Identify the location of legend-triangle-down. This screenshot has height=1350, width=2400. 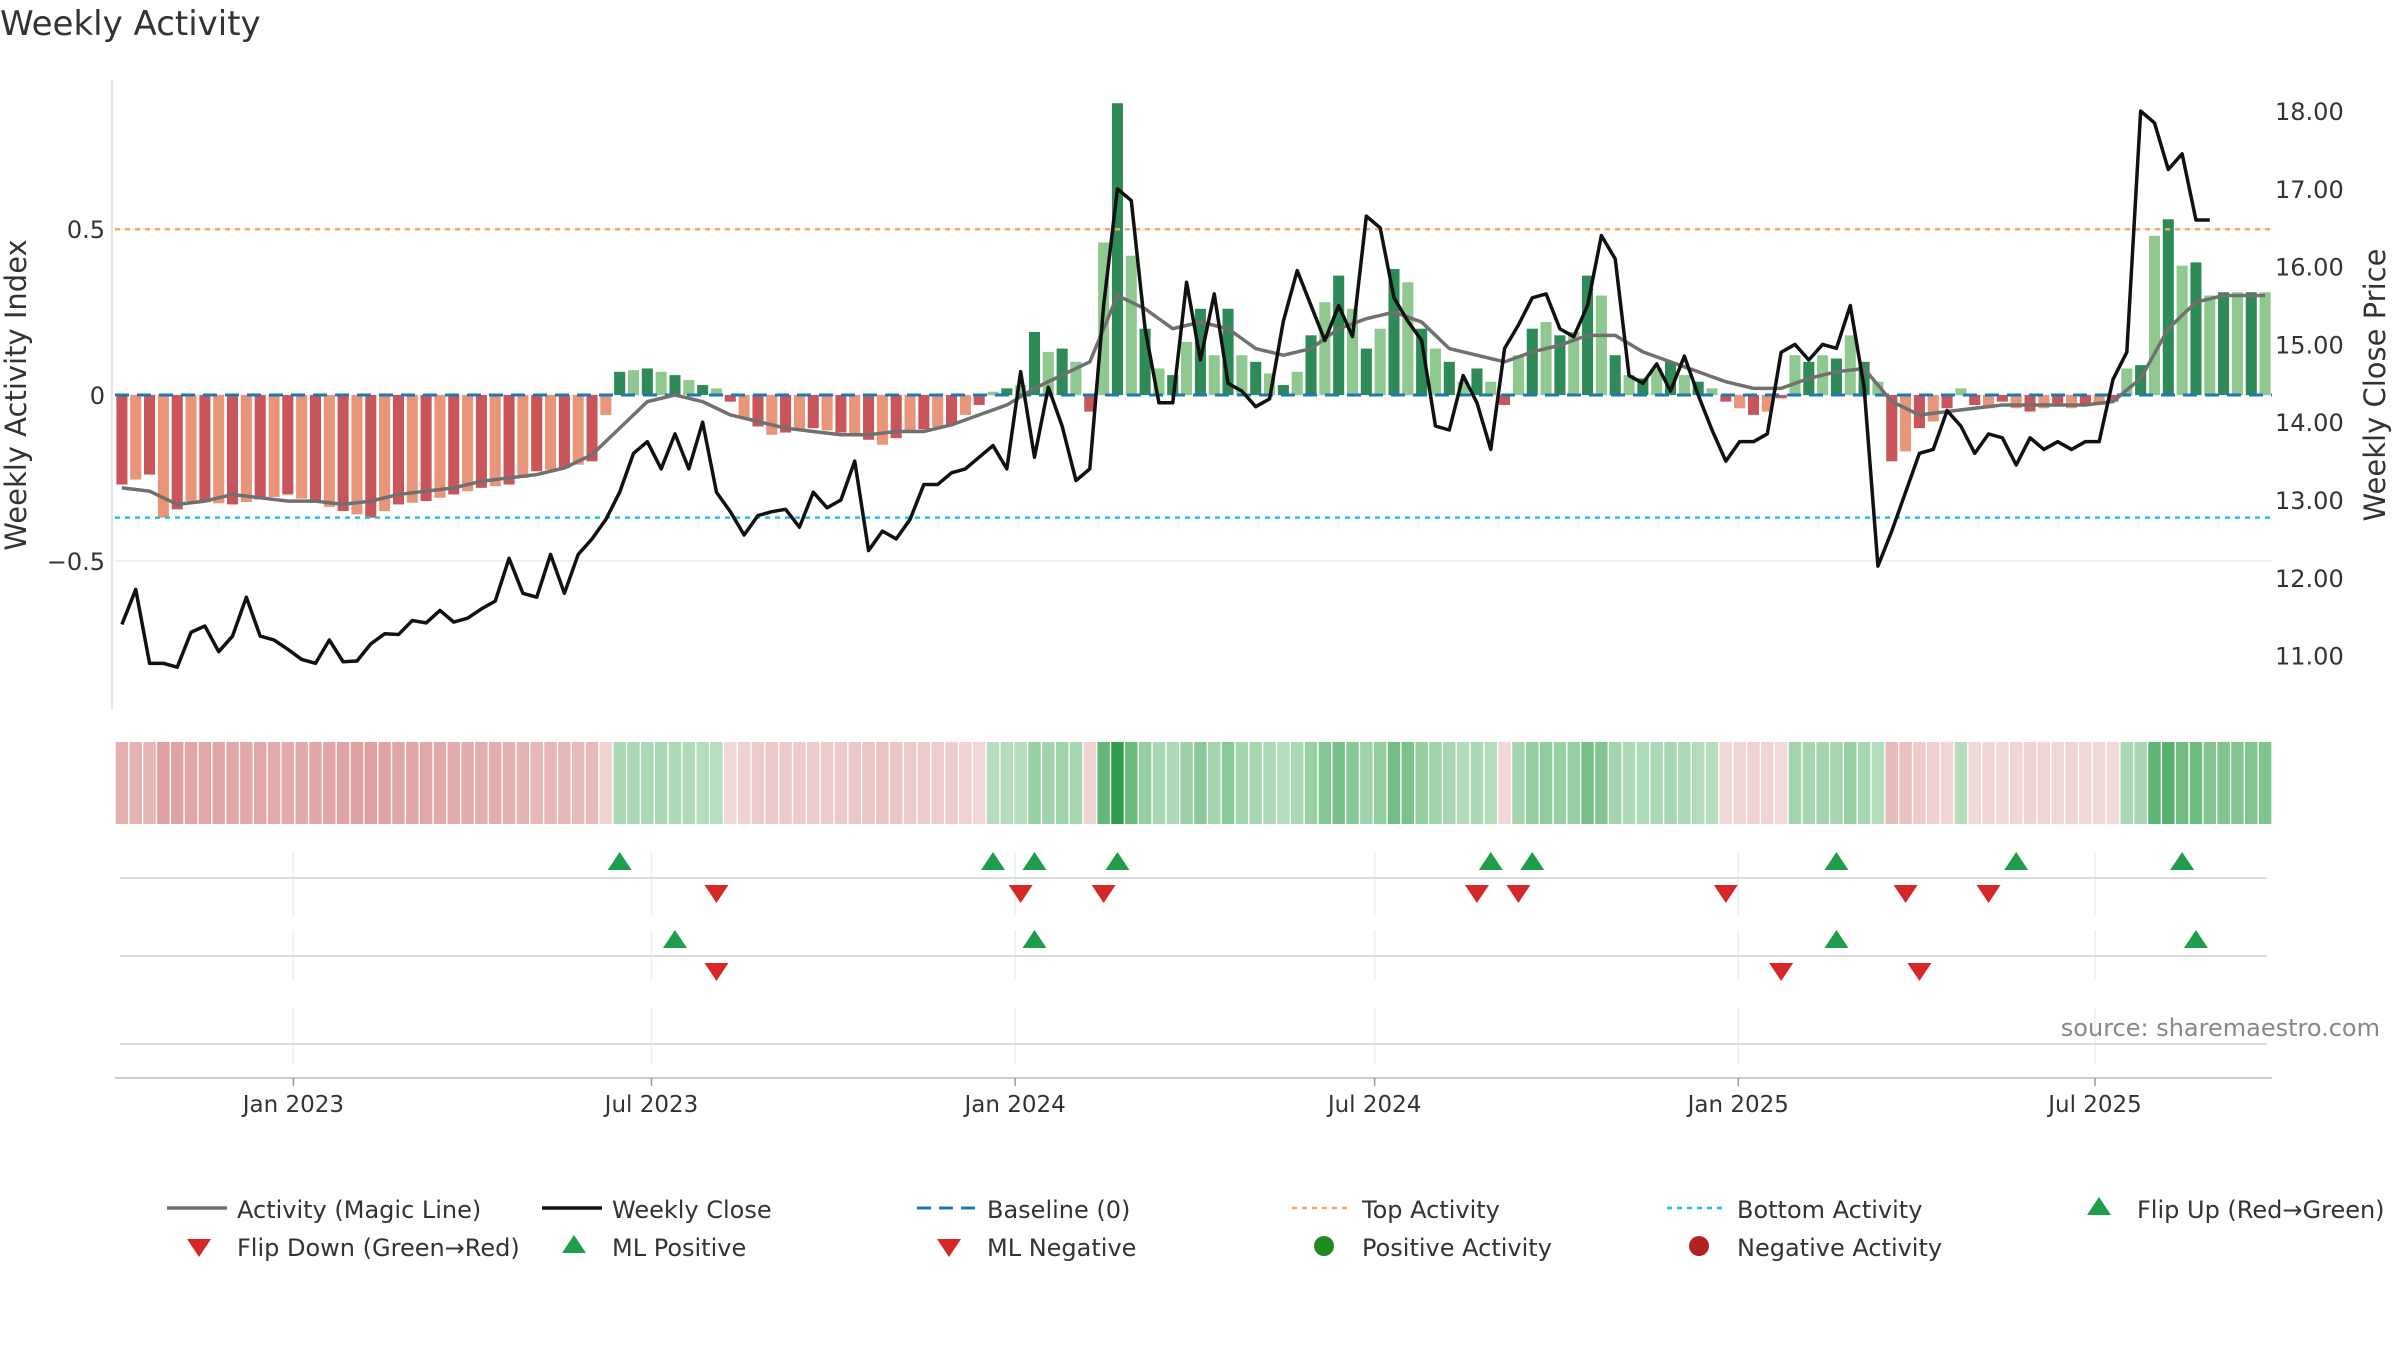
(199, 1248).